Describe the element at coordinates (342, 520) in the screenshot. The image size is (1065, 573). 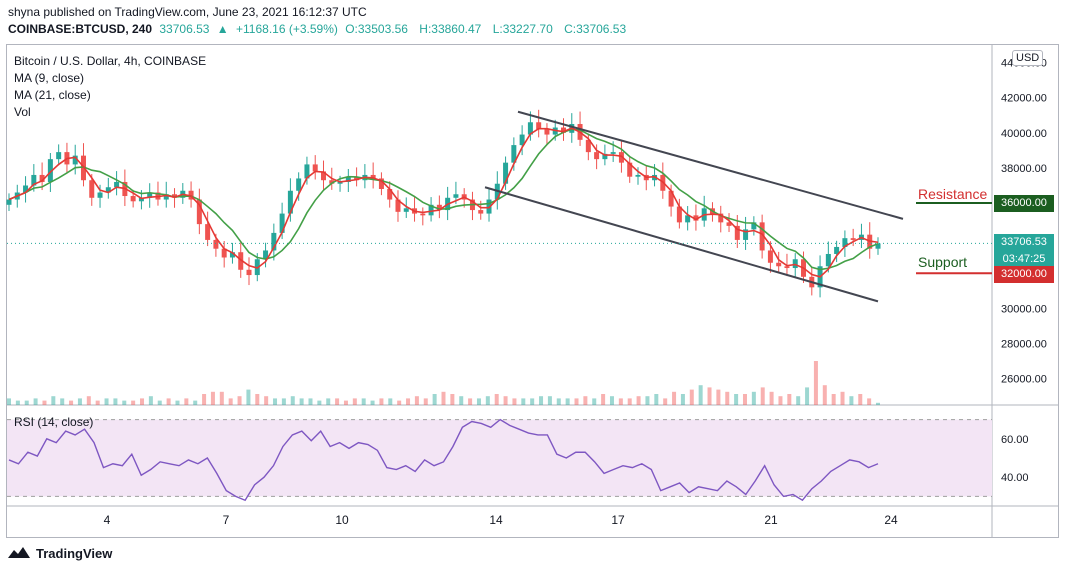
I see `time-tick-label: 10` at that location.